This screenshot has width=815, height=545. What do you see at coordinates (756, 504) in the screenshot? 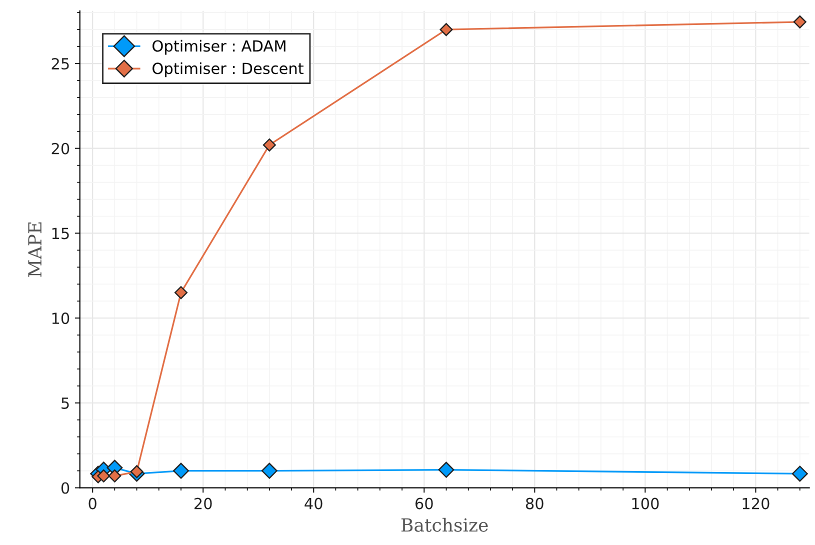
I see `x-tick-label: 120` at bounding box center [756, 504].